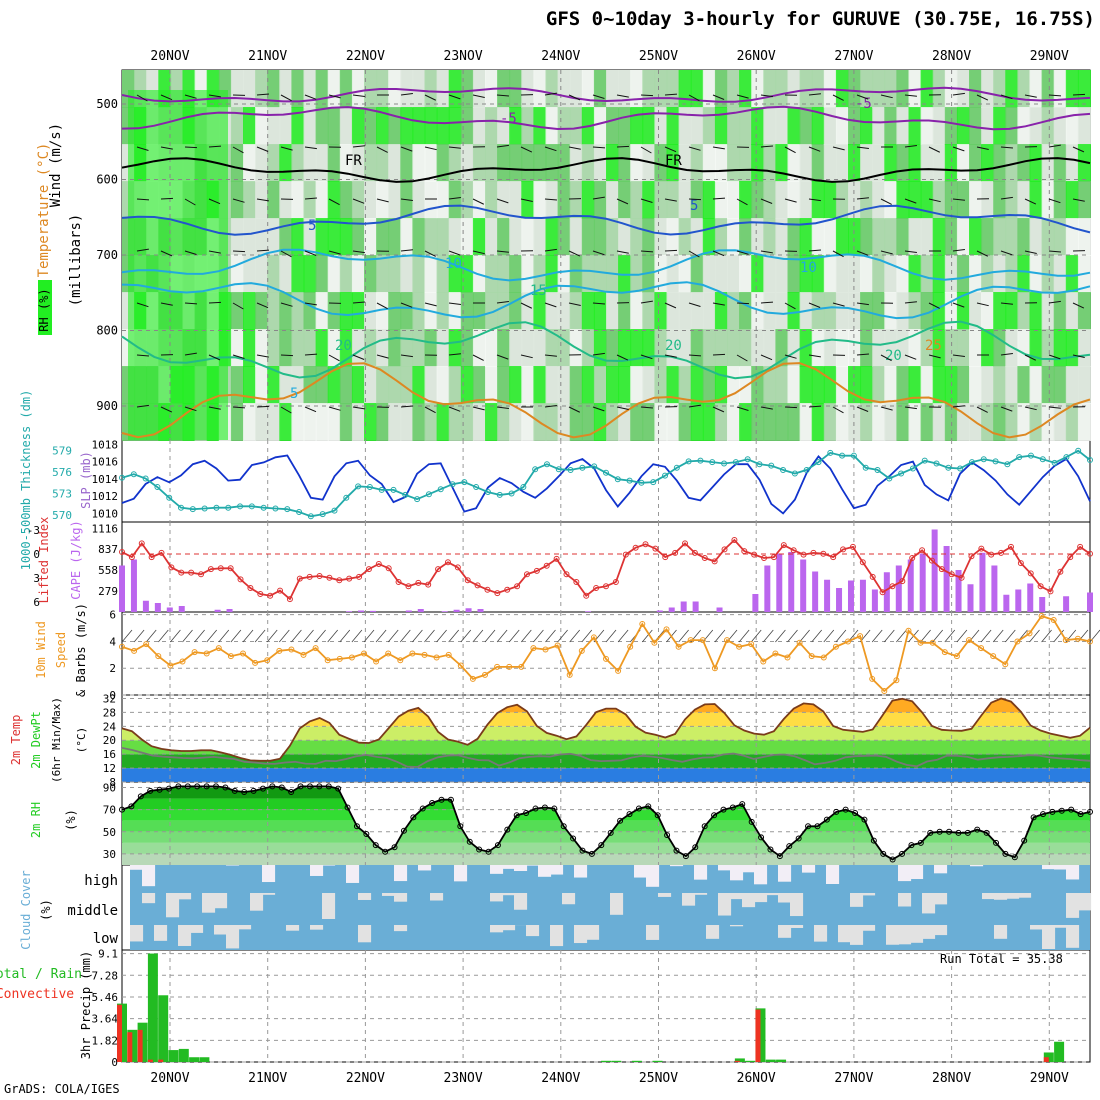  Describe the element at coordinates (673, 346) in the screenshot. I see `isotherm-label: 20` at that location.